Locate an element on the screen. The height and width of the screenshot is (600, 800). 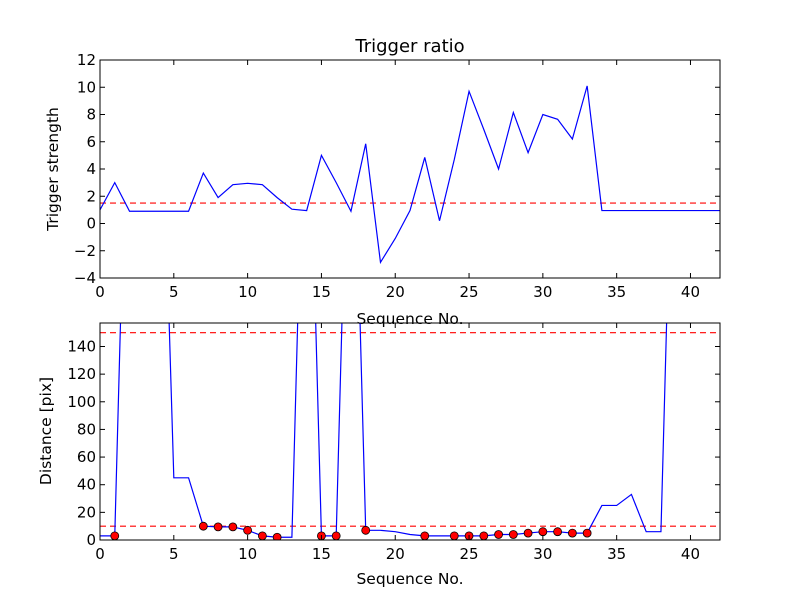
chart-title: Trigger ratio is located at coordinates (409, 46).